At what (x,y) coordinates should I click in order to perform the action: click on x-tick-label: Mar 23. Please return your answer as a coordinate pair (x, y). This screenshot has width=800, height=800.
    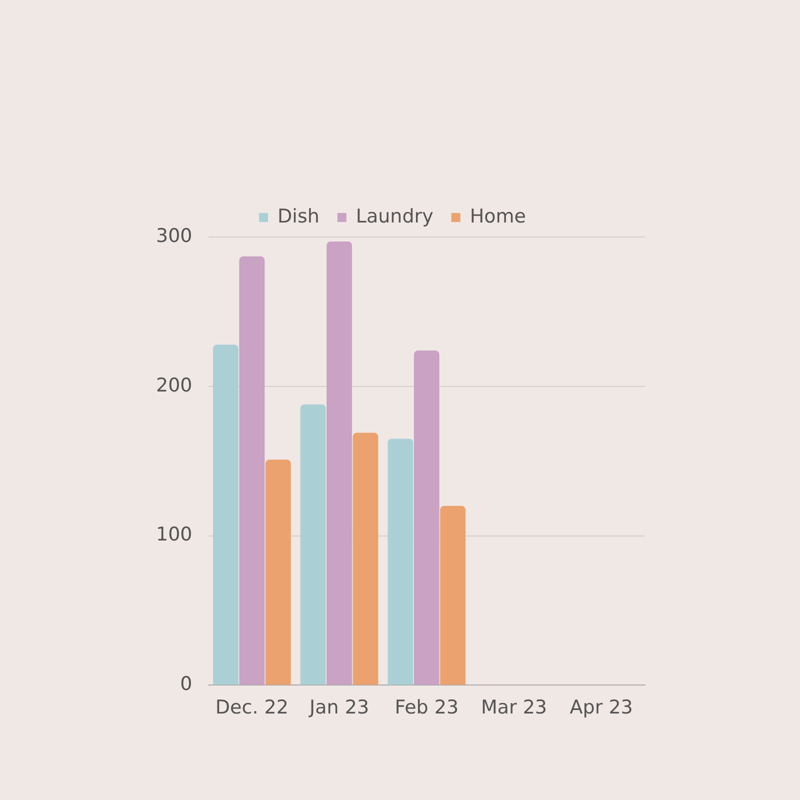
    Looking at the image, I should click on (514, 707).